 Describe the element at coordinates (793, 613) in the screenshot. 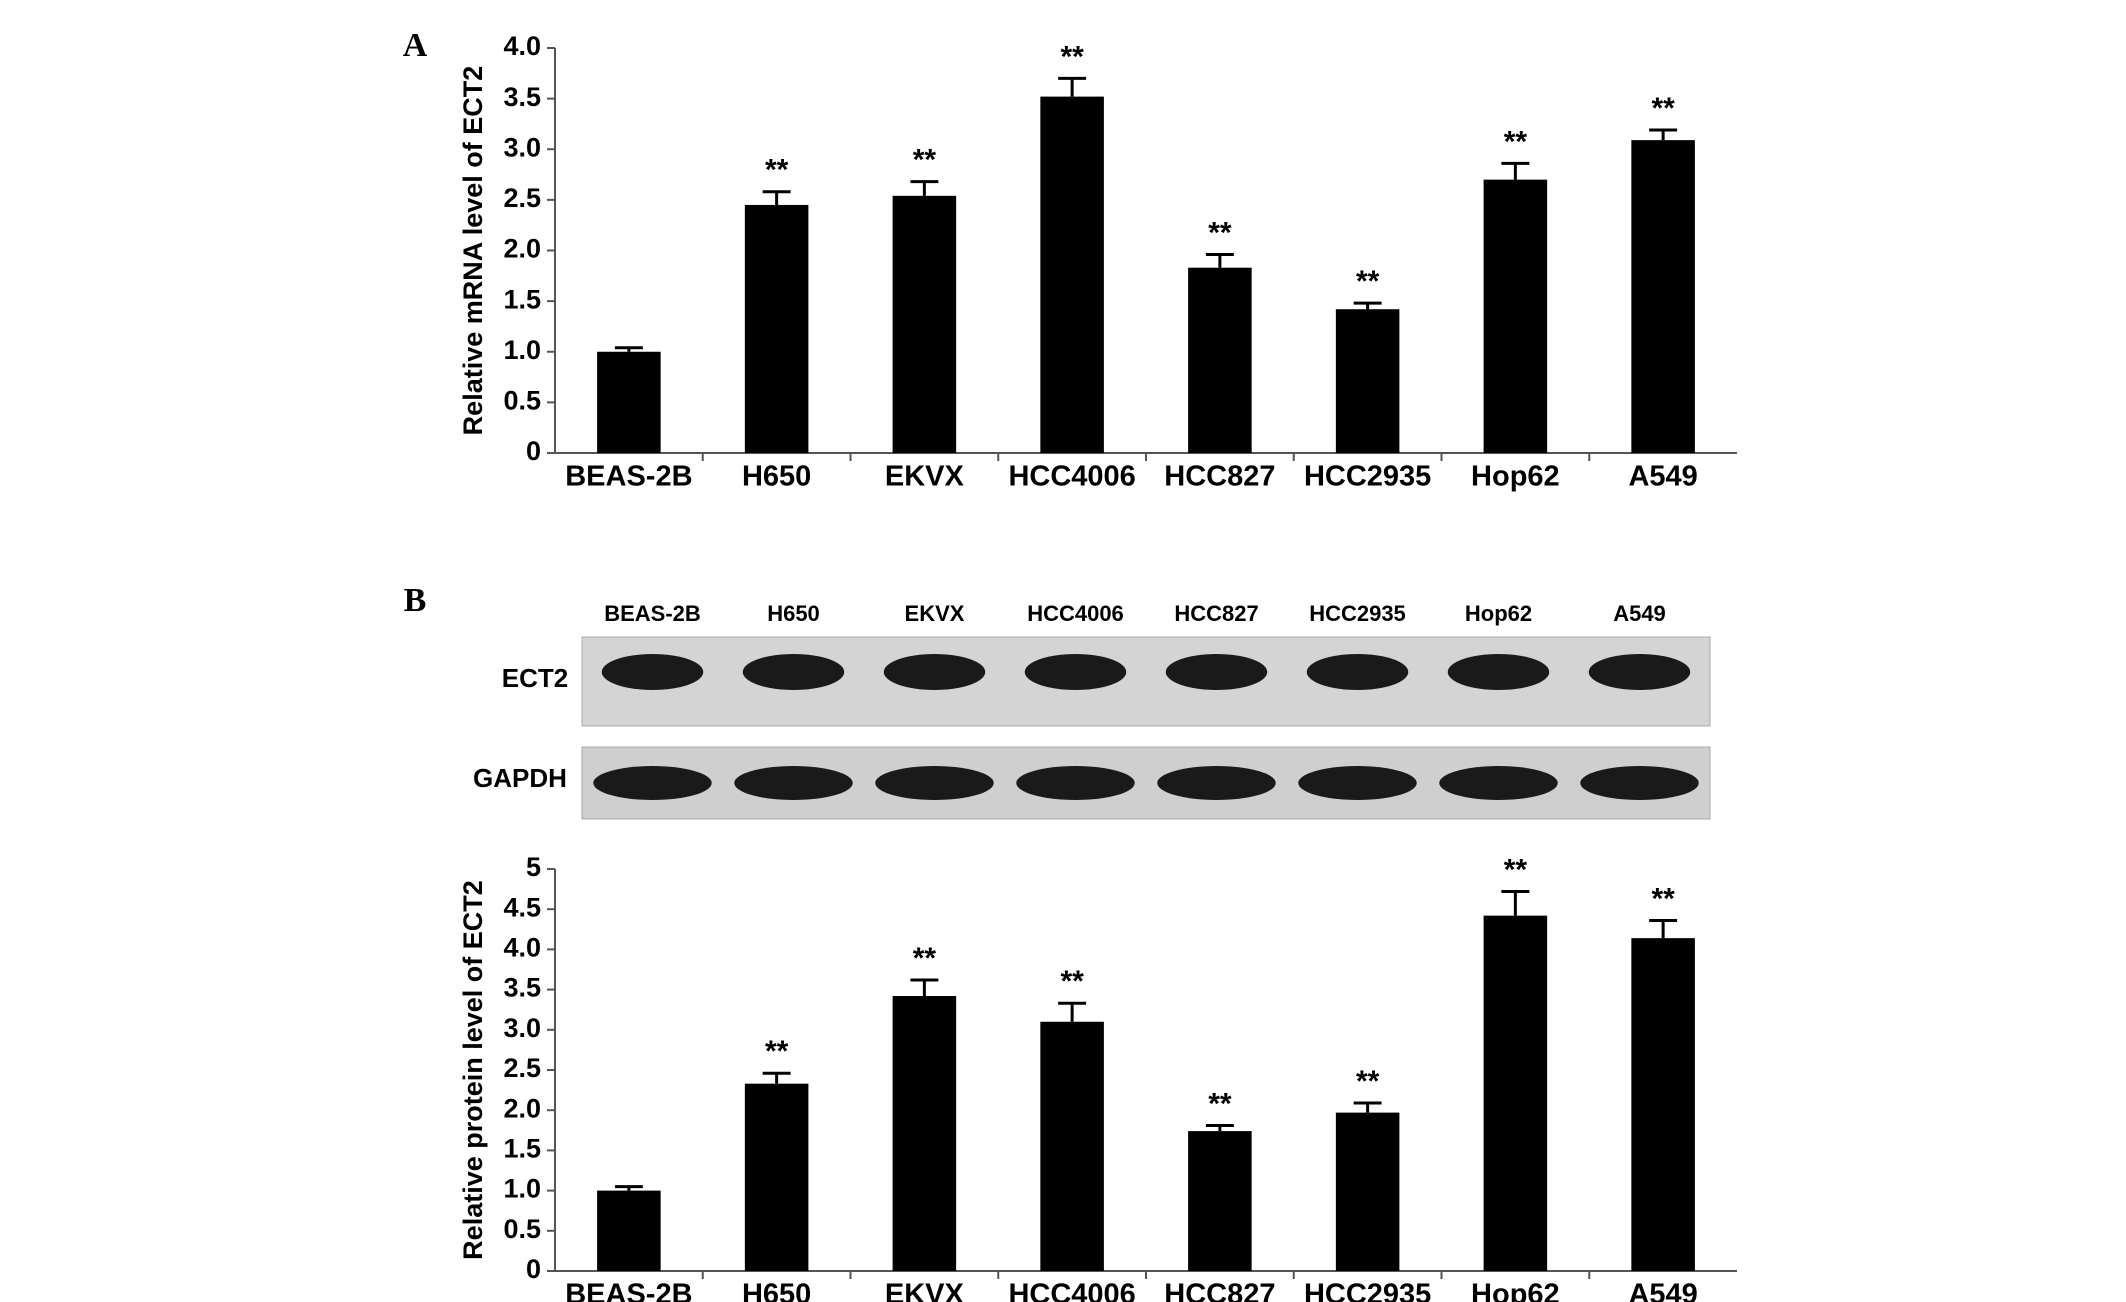

I see `lane-label: H650` at that location.